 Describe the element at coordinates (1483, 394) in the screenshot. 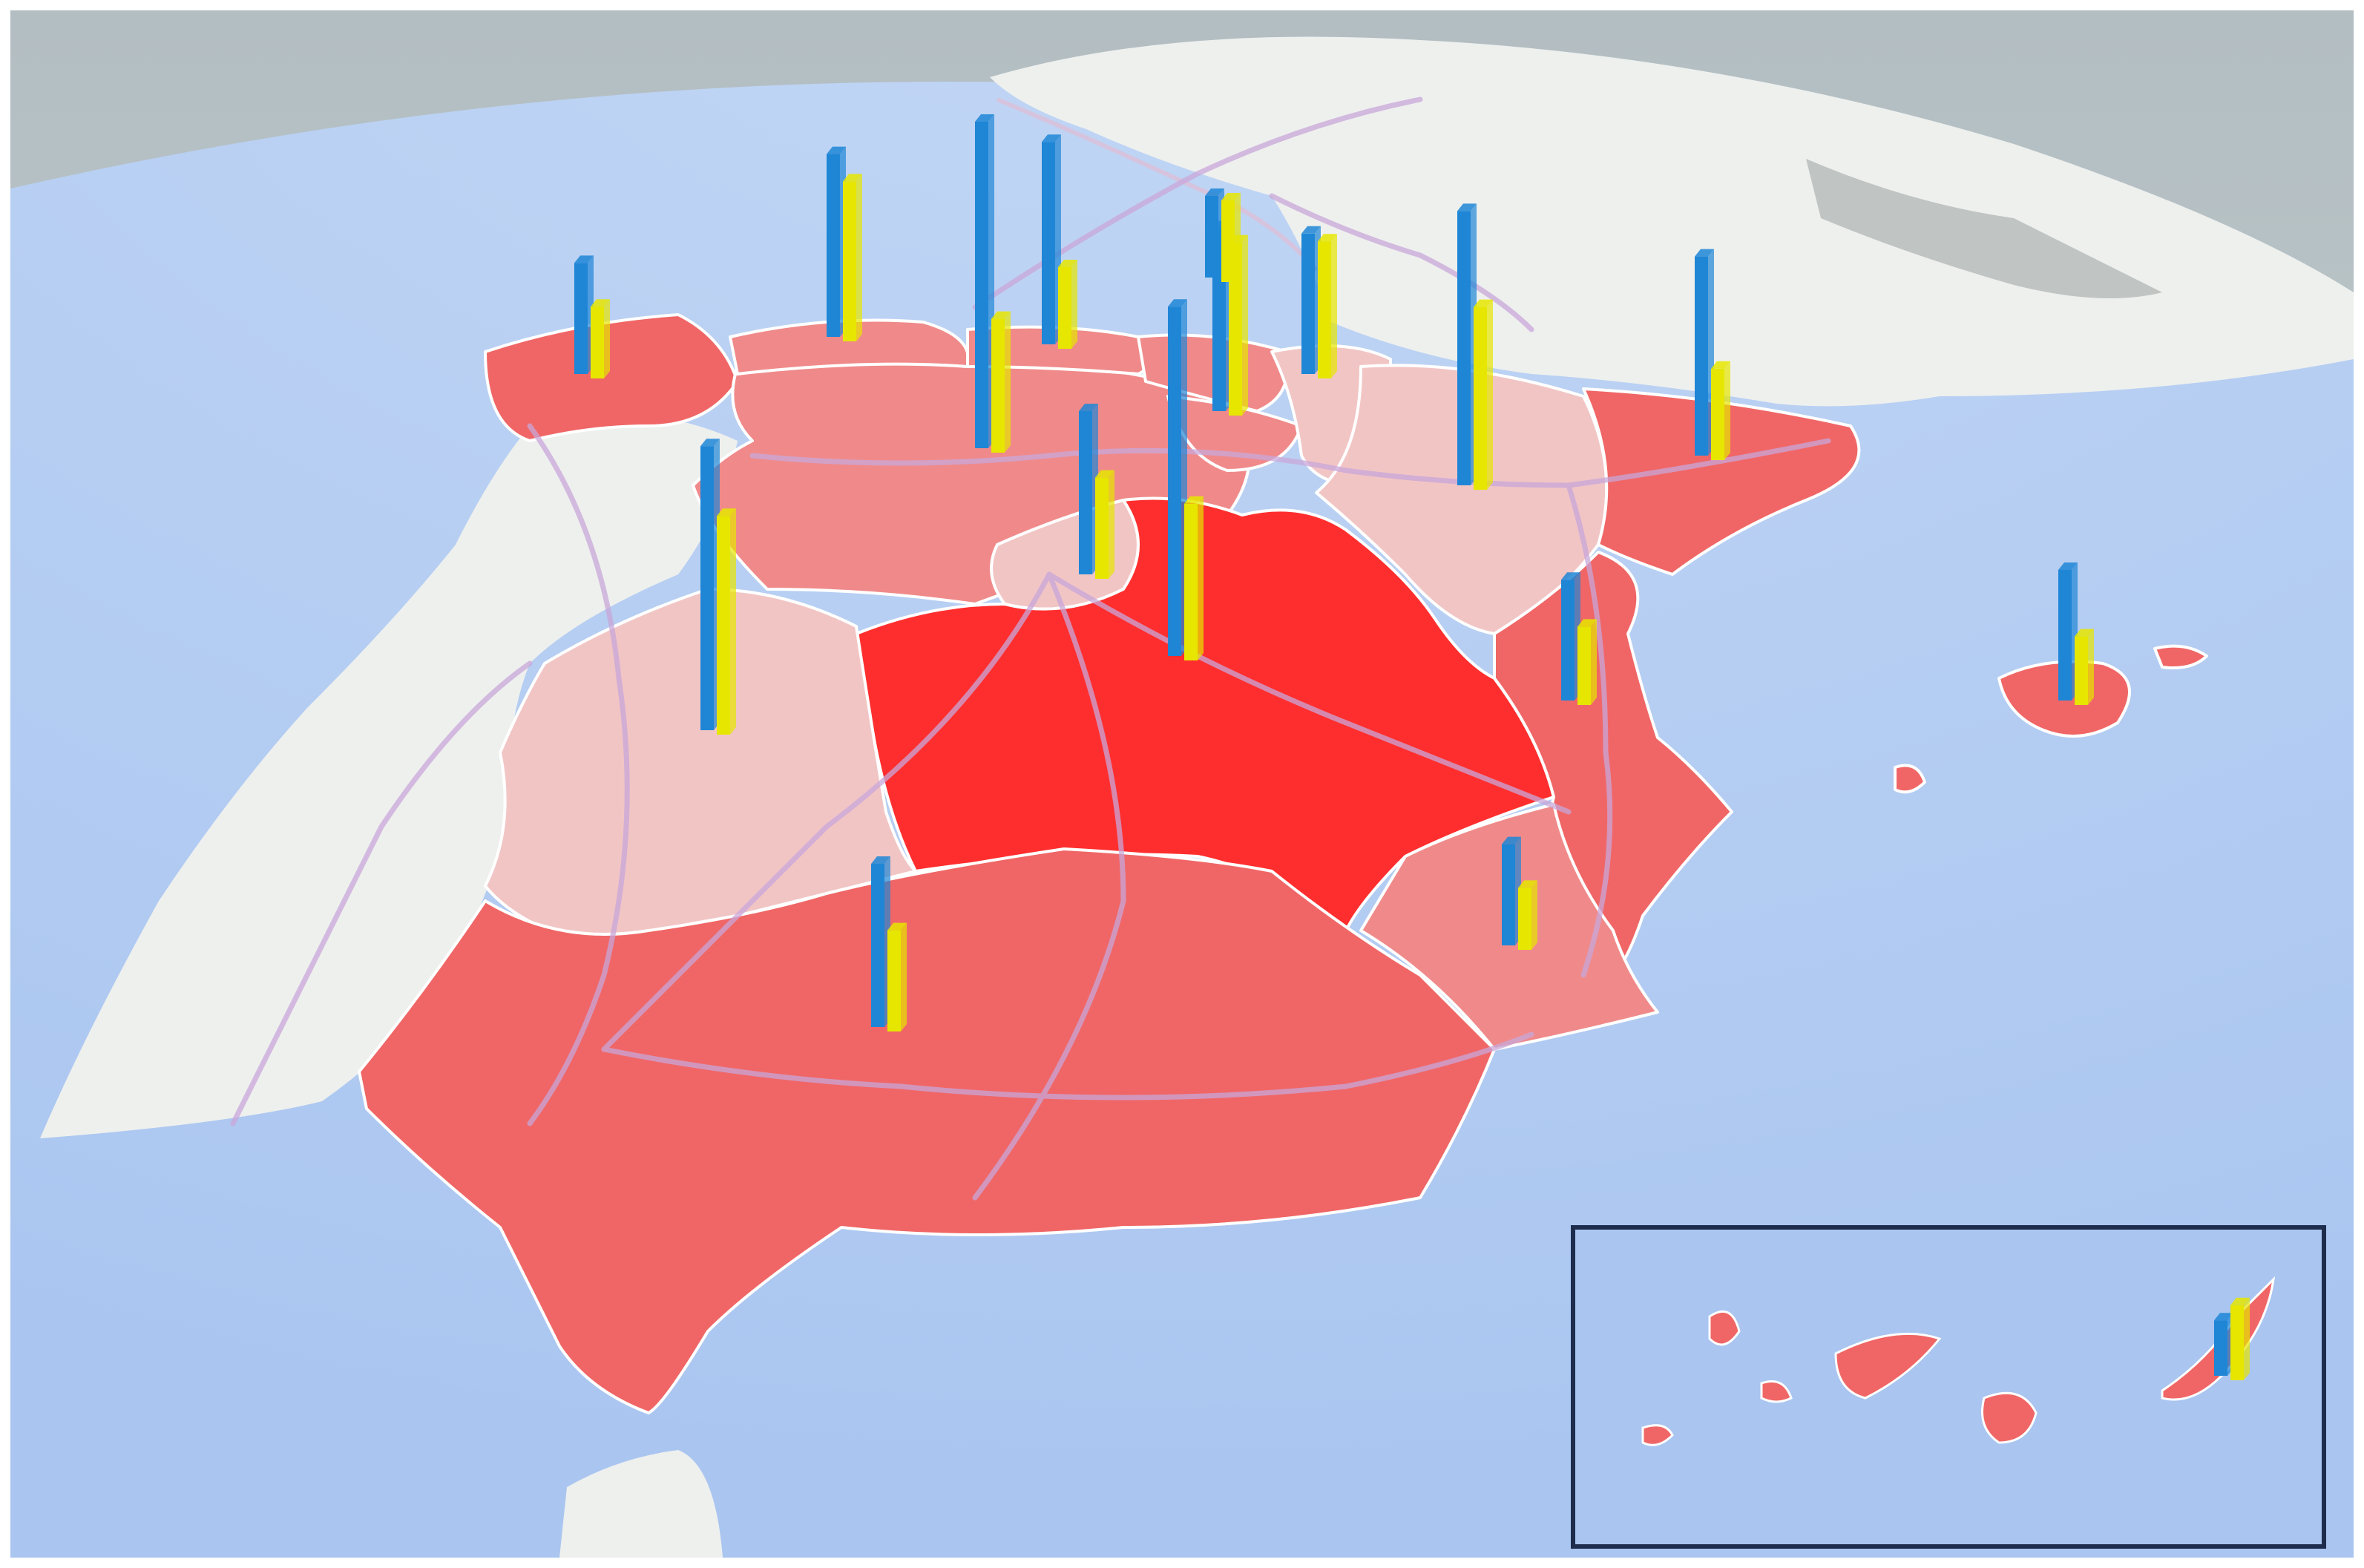

I see `bar-yellow-aragon` at that location.